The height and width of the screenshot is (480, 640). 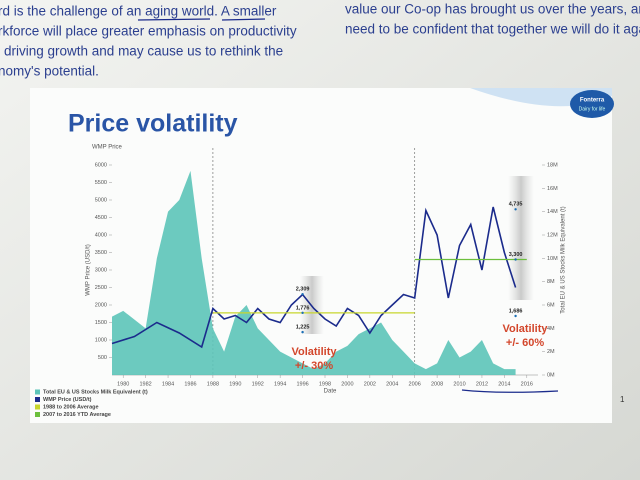 What do you see at coordinates (504, 384) in the screenshot?
I see `x-tick-label: 2014` at bounding box center [504, 384].